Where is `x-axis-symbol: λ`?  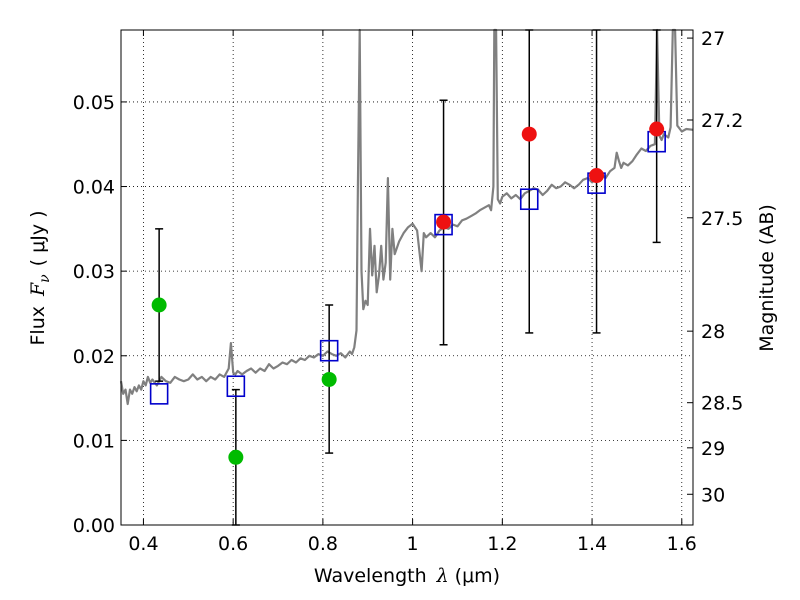
x-axis-symbol: λ is located at coordinates (442, 576).